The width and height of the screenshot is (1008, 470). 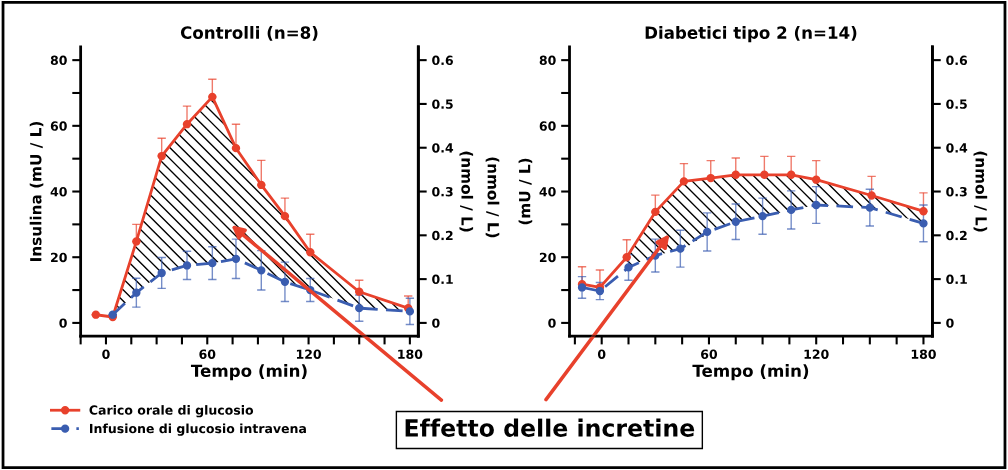 I want to click on text: Effetto delle incretine, so click(x=550, y=427).